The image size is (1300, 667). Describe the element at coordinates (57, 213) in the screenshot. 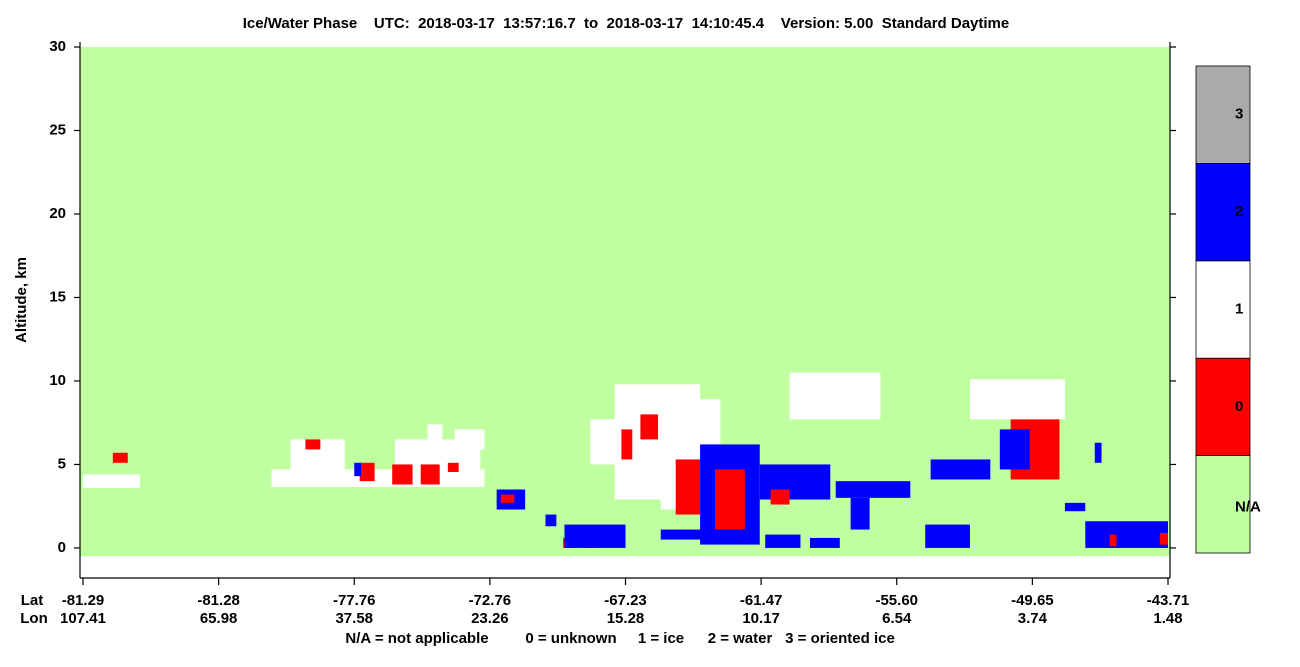

I see `y-tick-label: 20` at that location.